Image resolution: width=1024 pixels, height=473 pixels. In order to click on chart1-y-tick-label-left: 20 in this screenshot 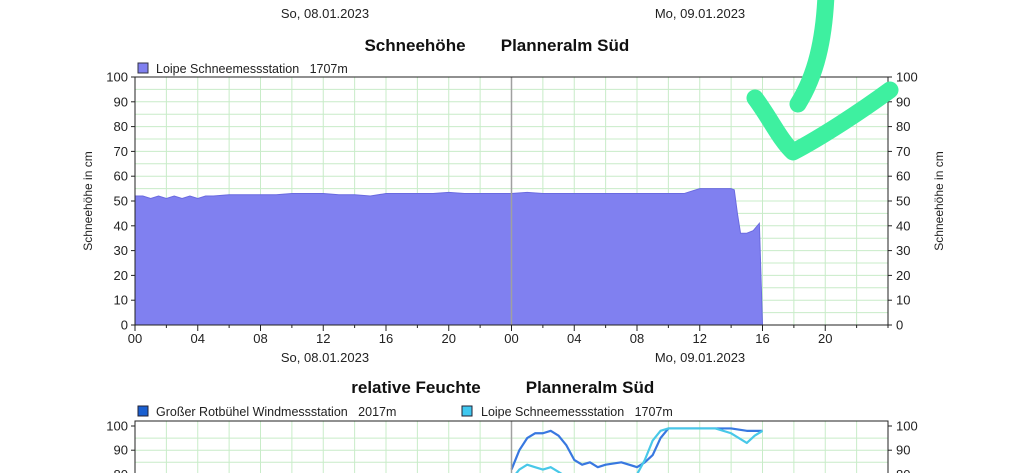, I will do `click(121, 275)`.